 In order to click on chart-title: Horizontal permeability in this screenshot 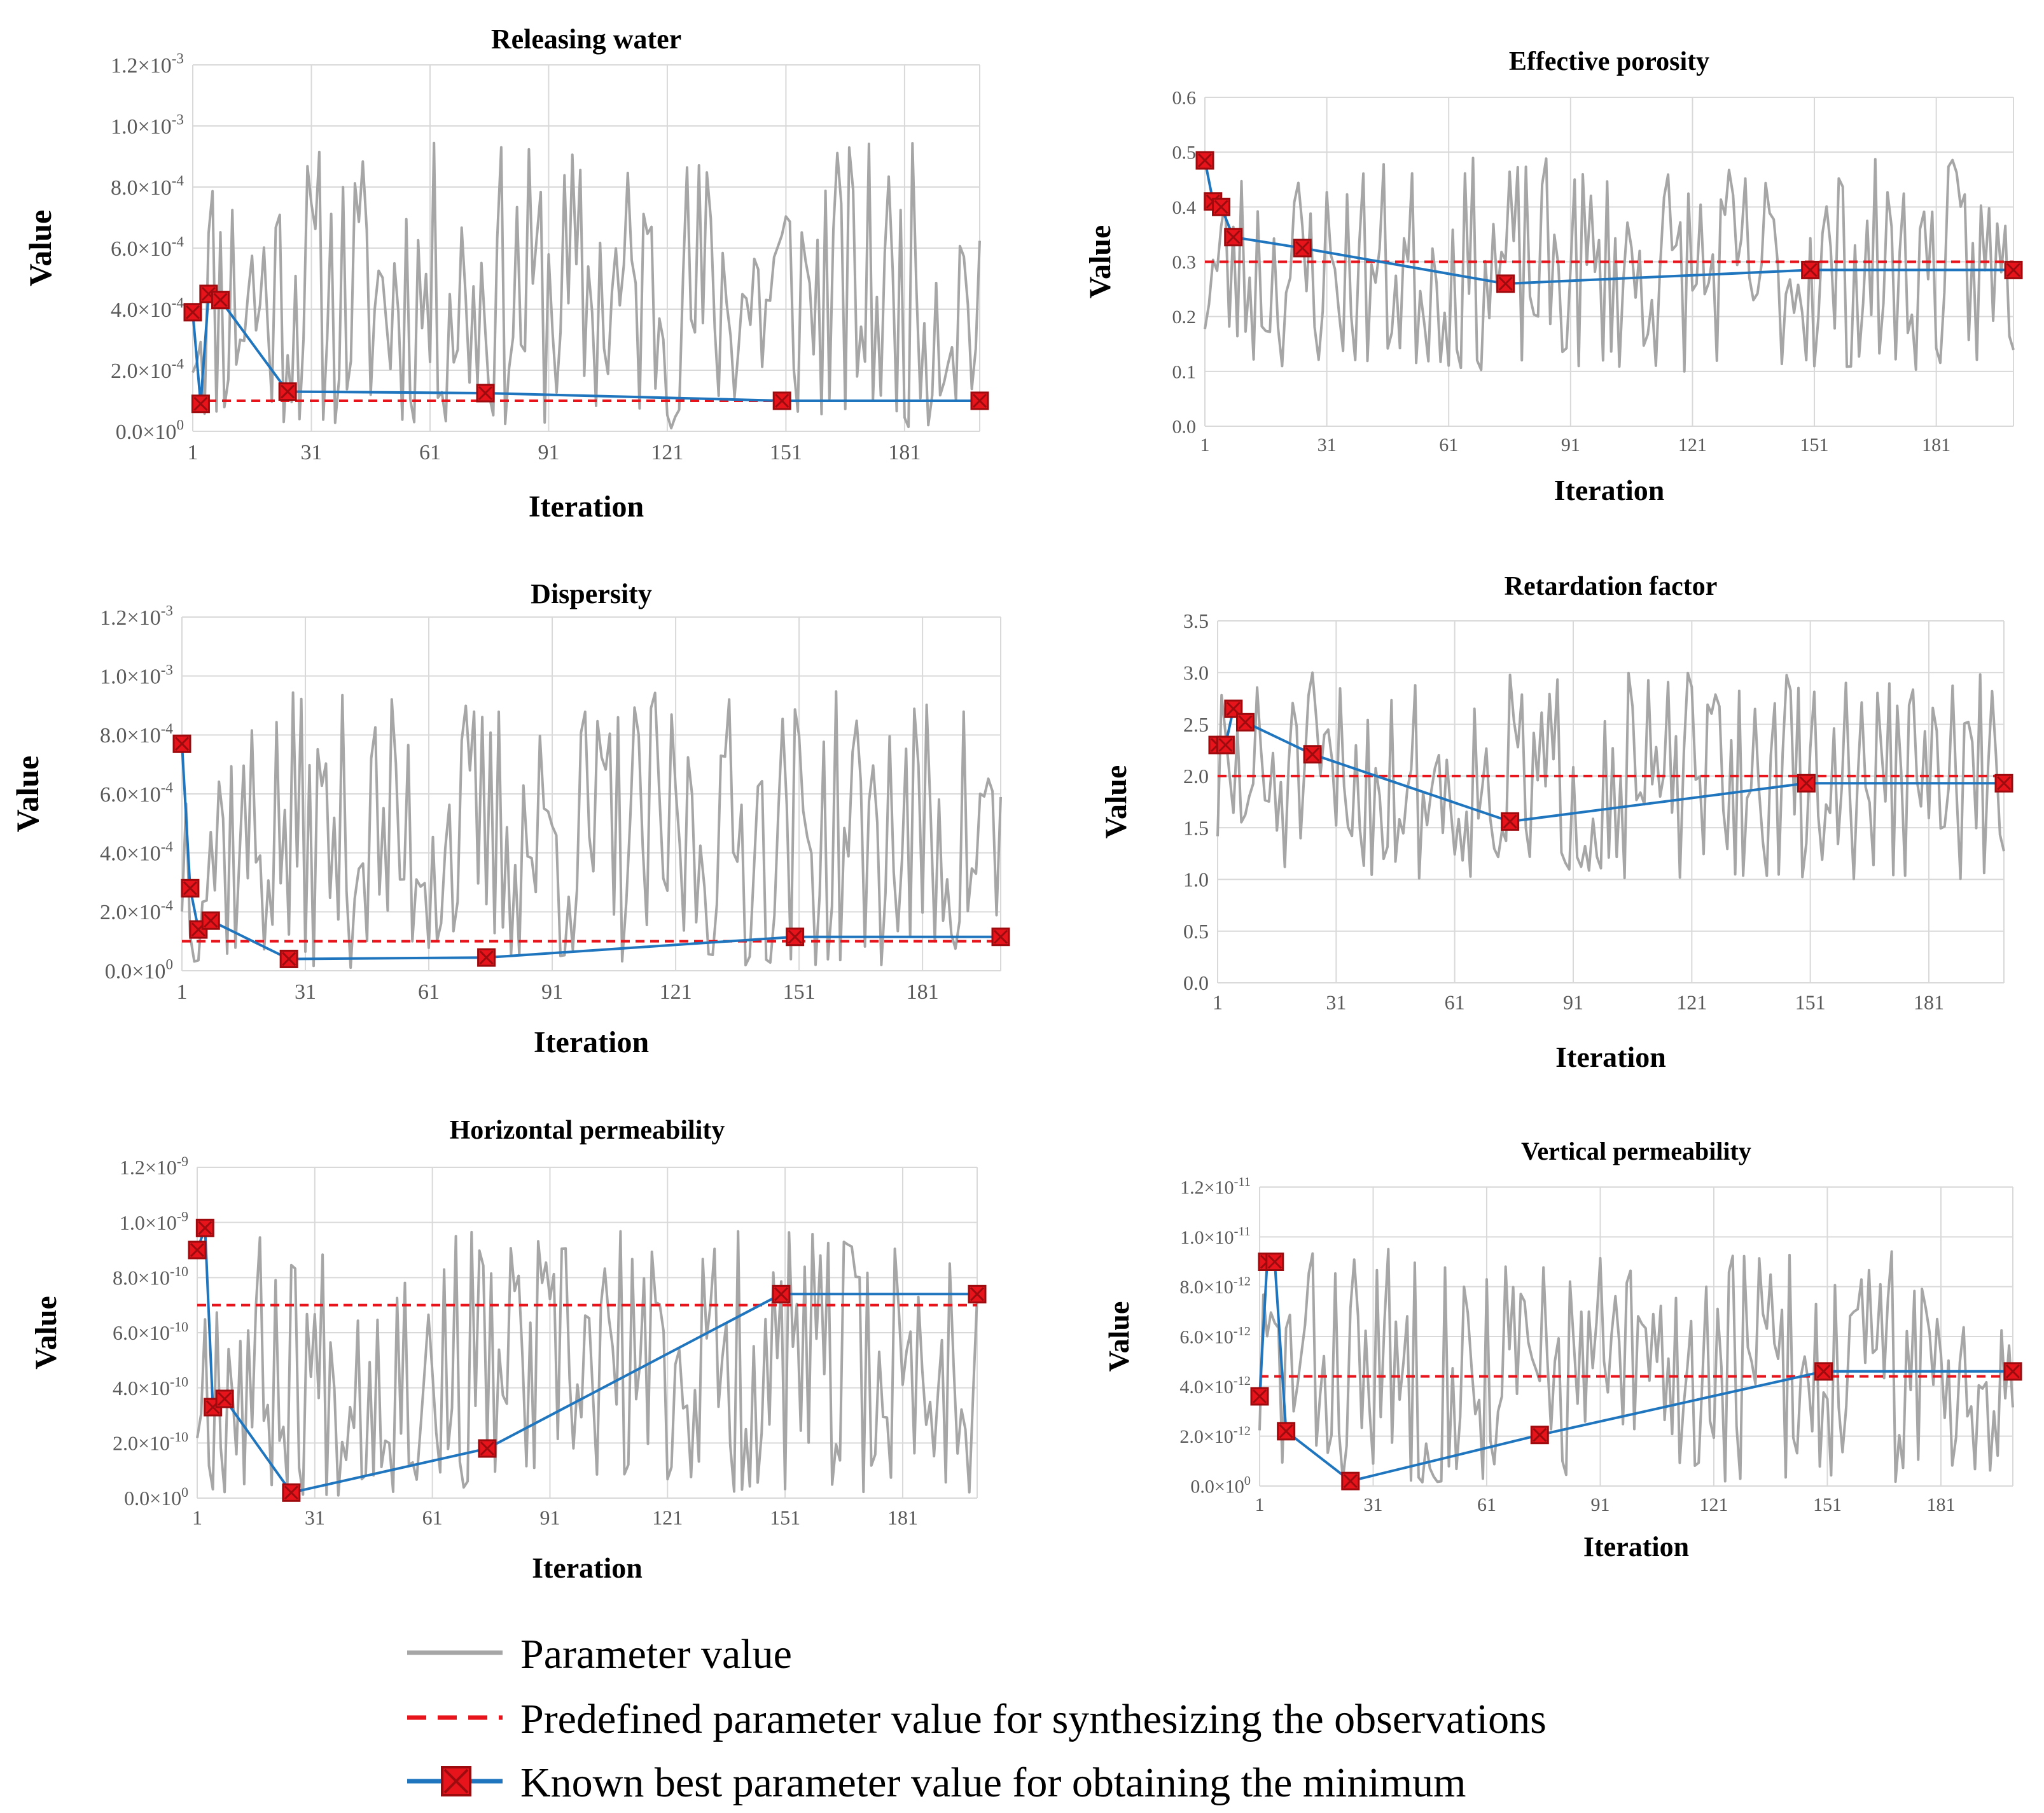, I will do `click(587, 1130)`.